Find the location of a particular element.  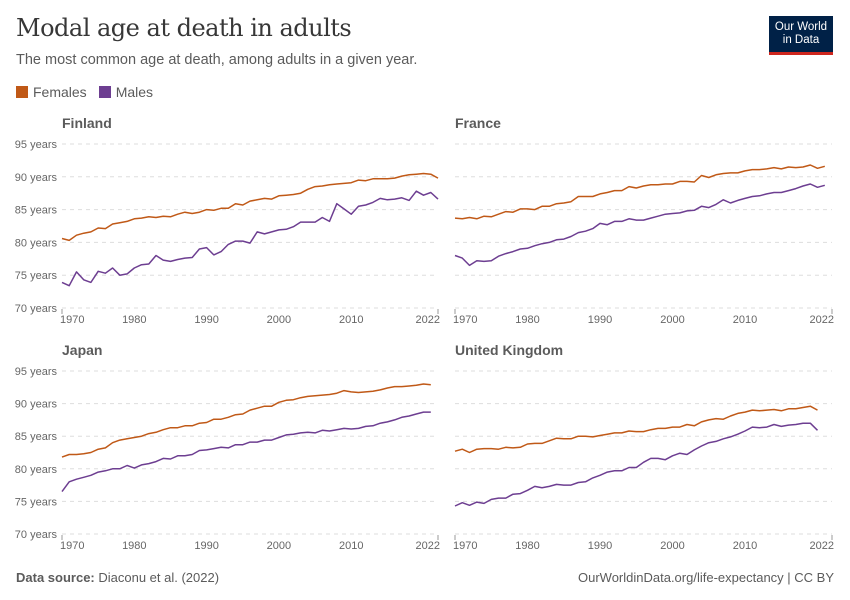

source-link: Diaconu et al. (2022) is located at coordinates (159, 577).